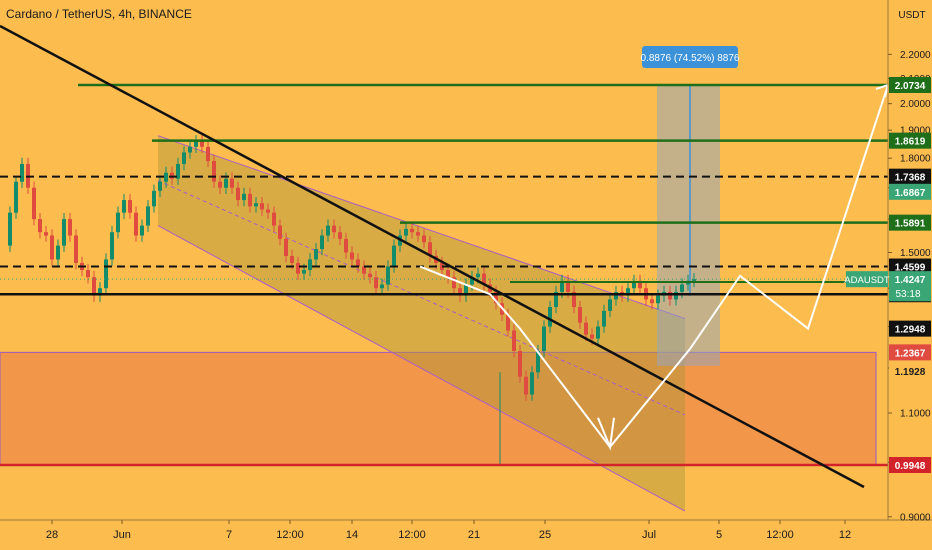 The width and height of the screenshot is (932, 550). What do you see at coordinates (915, 131) in the screenshot?
I see `y-tick-label: 1.9000` at bounding box center [915, 131].